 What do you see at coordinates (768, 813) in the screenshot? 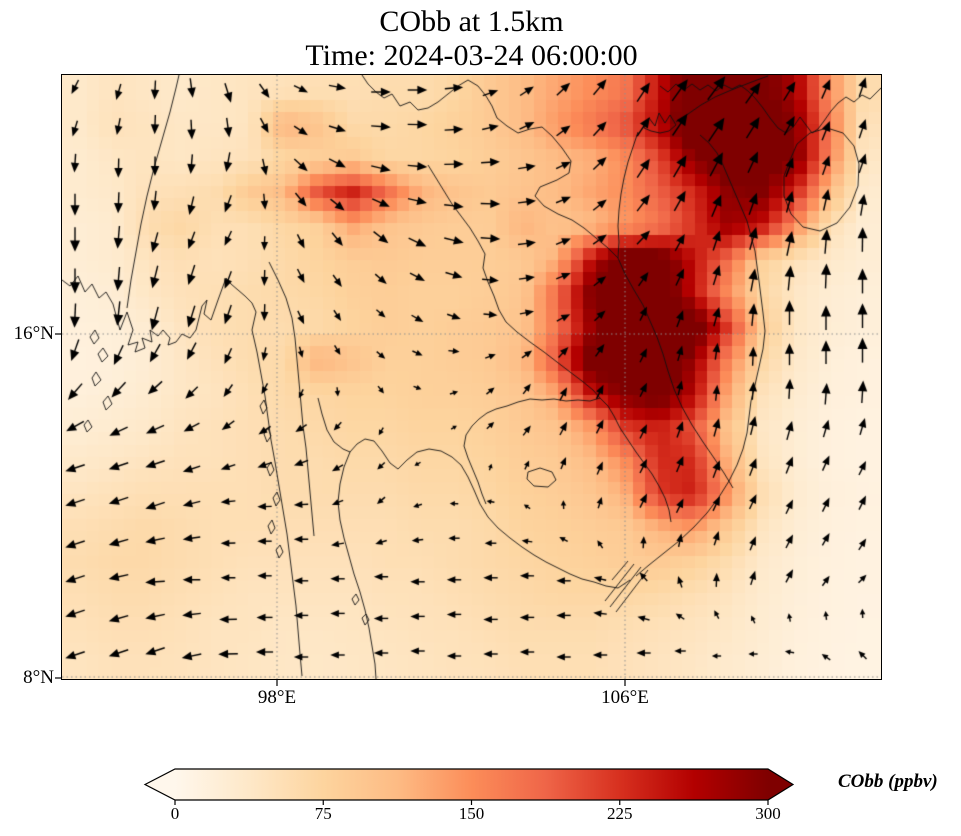
I see `colorbar-tick-label: 300` at bounding box center [768, 813].